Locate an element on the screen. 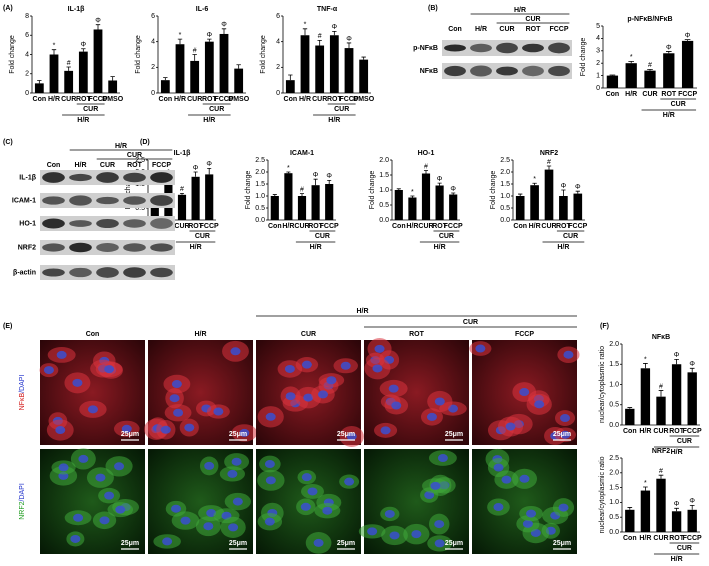  row-label: IL-1β is located at coordinates (27, 177).